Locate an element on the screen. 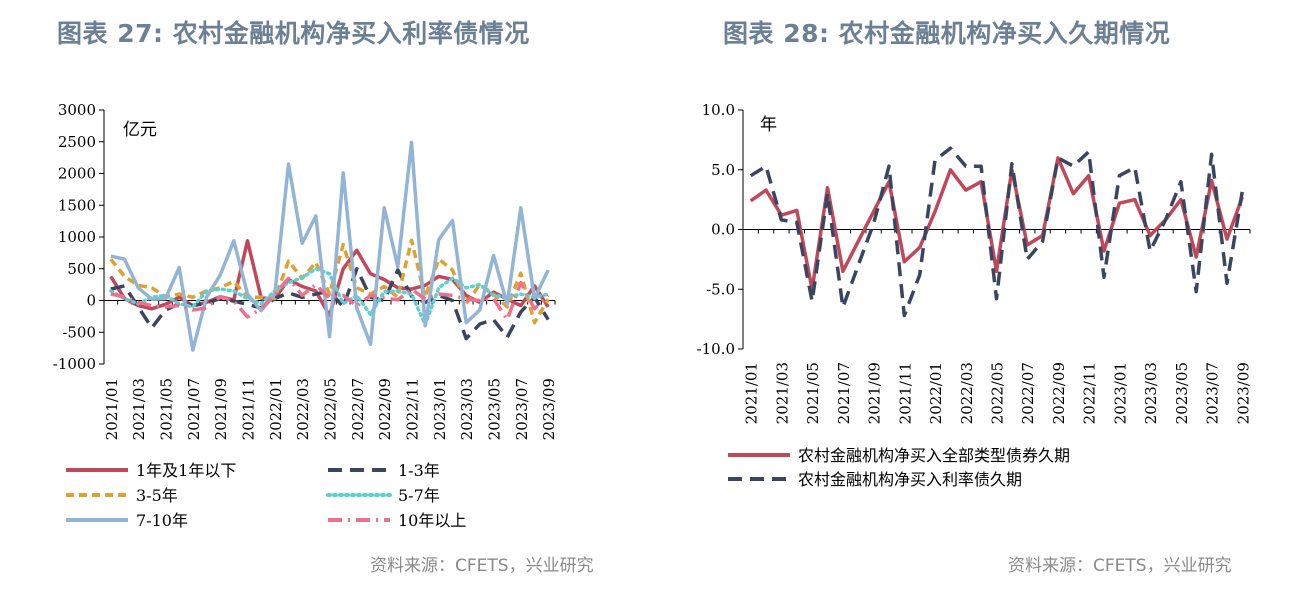 The width and height of the screenshot is (1291, 591). legend-label-4: 7-10年 is located at coordinates (162, 520).